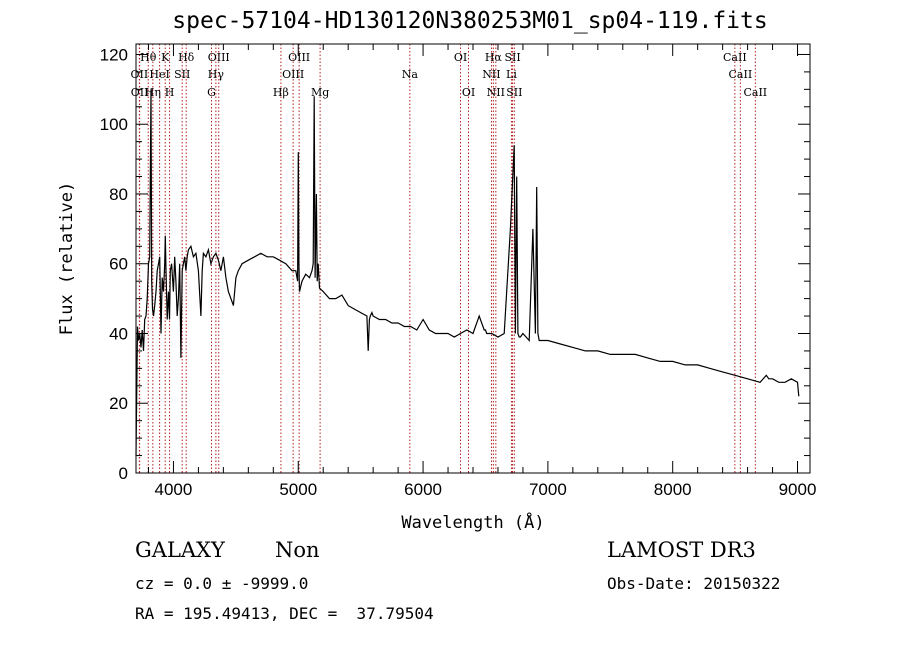  What do you see at coordinates (681, 550) in the screenshot?
I see `survey-name: LAMOST DR3` at bounding box center [681, 550].